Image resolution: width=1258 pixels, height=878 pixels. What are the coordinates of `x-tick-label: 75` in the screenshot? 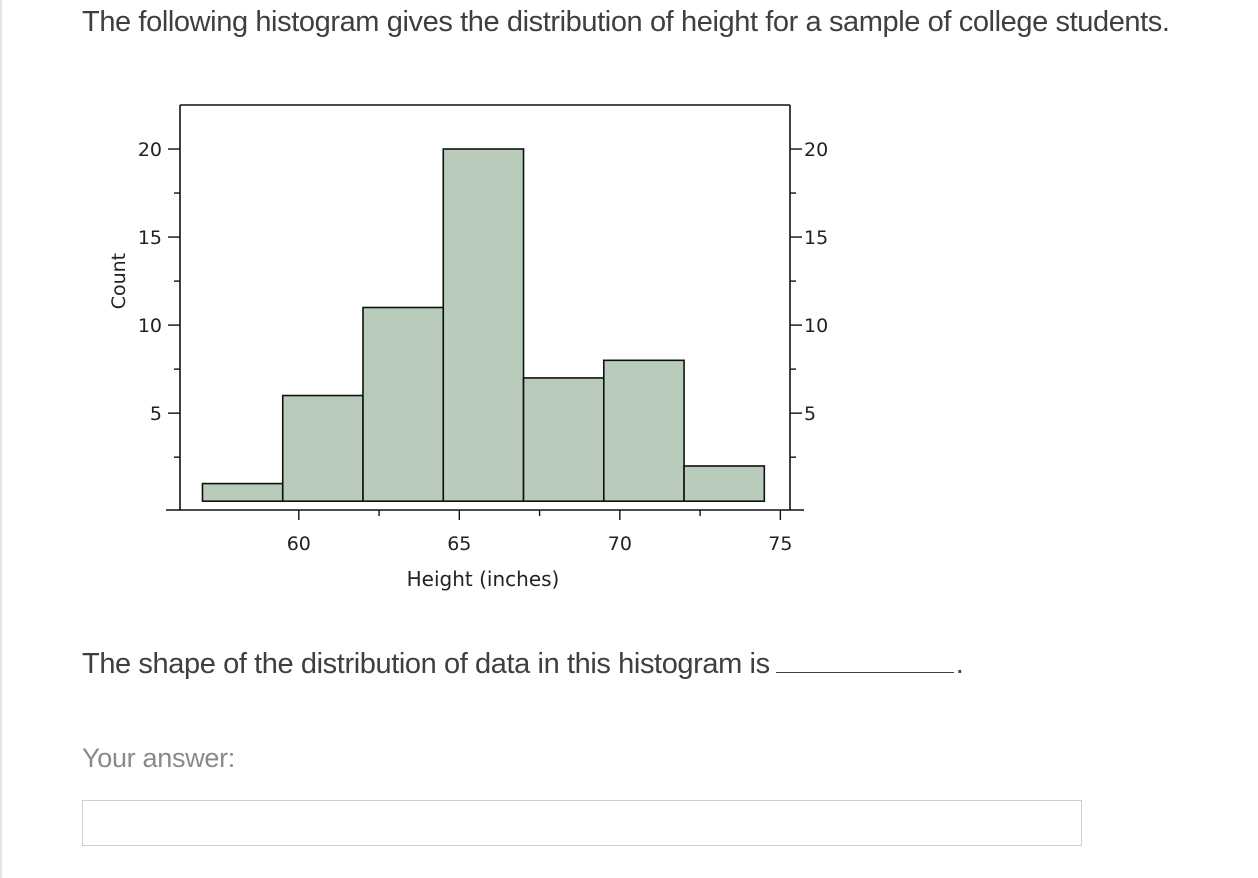 It's located at (780, 544).